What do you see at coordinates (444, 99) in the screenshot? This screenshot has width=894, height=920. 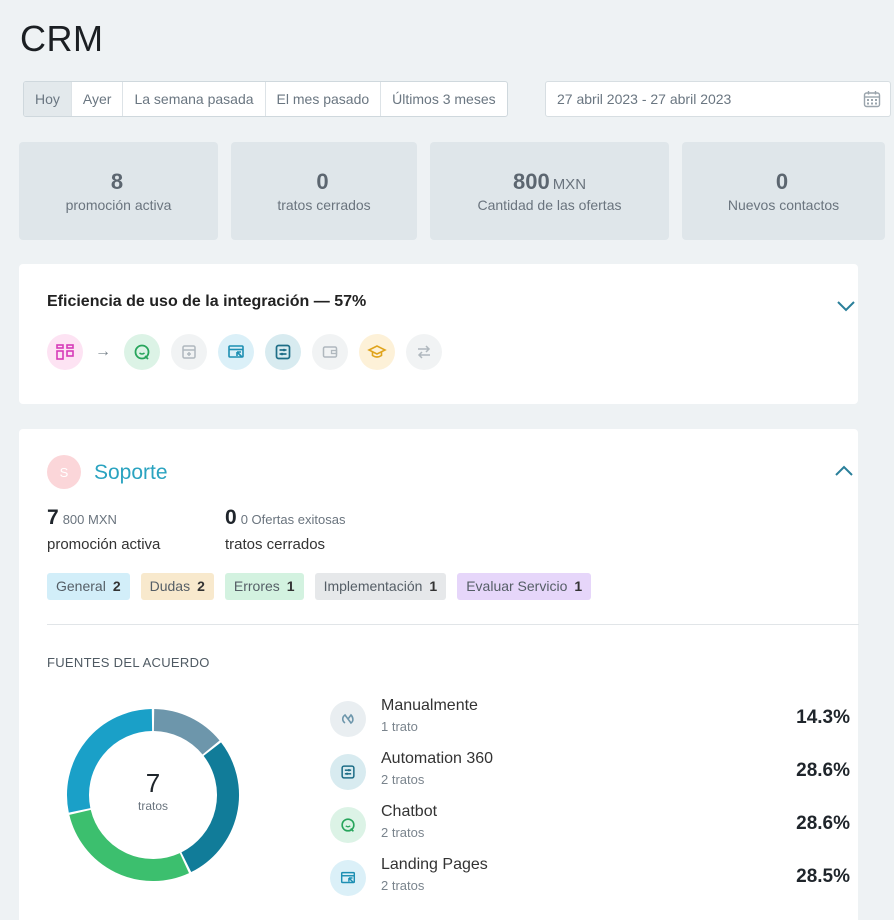 I see `tab-last-3-months: Últimos 3 meses` at bounding box center [444, 99].